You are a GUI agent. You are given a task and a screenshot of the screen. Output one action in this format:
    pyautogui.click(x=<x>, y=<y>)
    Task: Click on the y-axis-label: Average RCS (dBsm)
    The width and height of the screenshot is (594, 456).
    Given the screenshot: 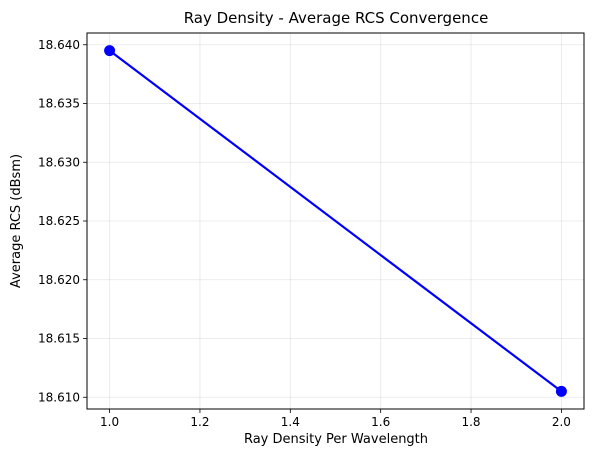 What is the action you would take?
    pyautogui.click(x=16, y=221)
    